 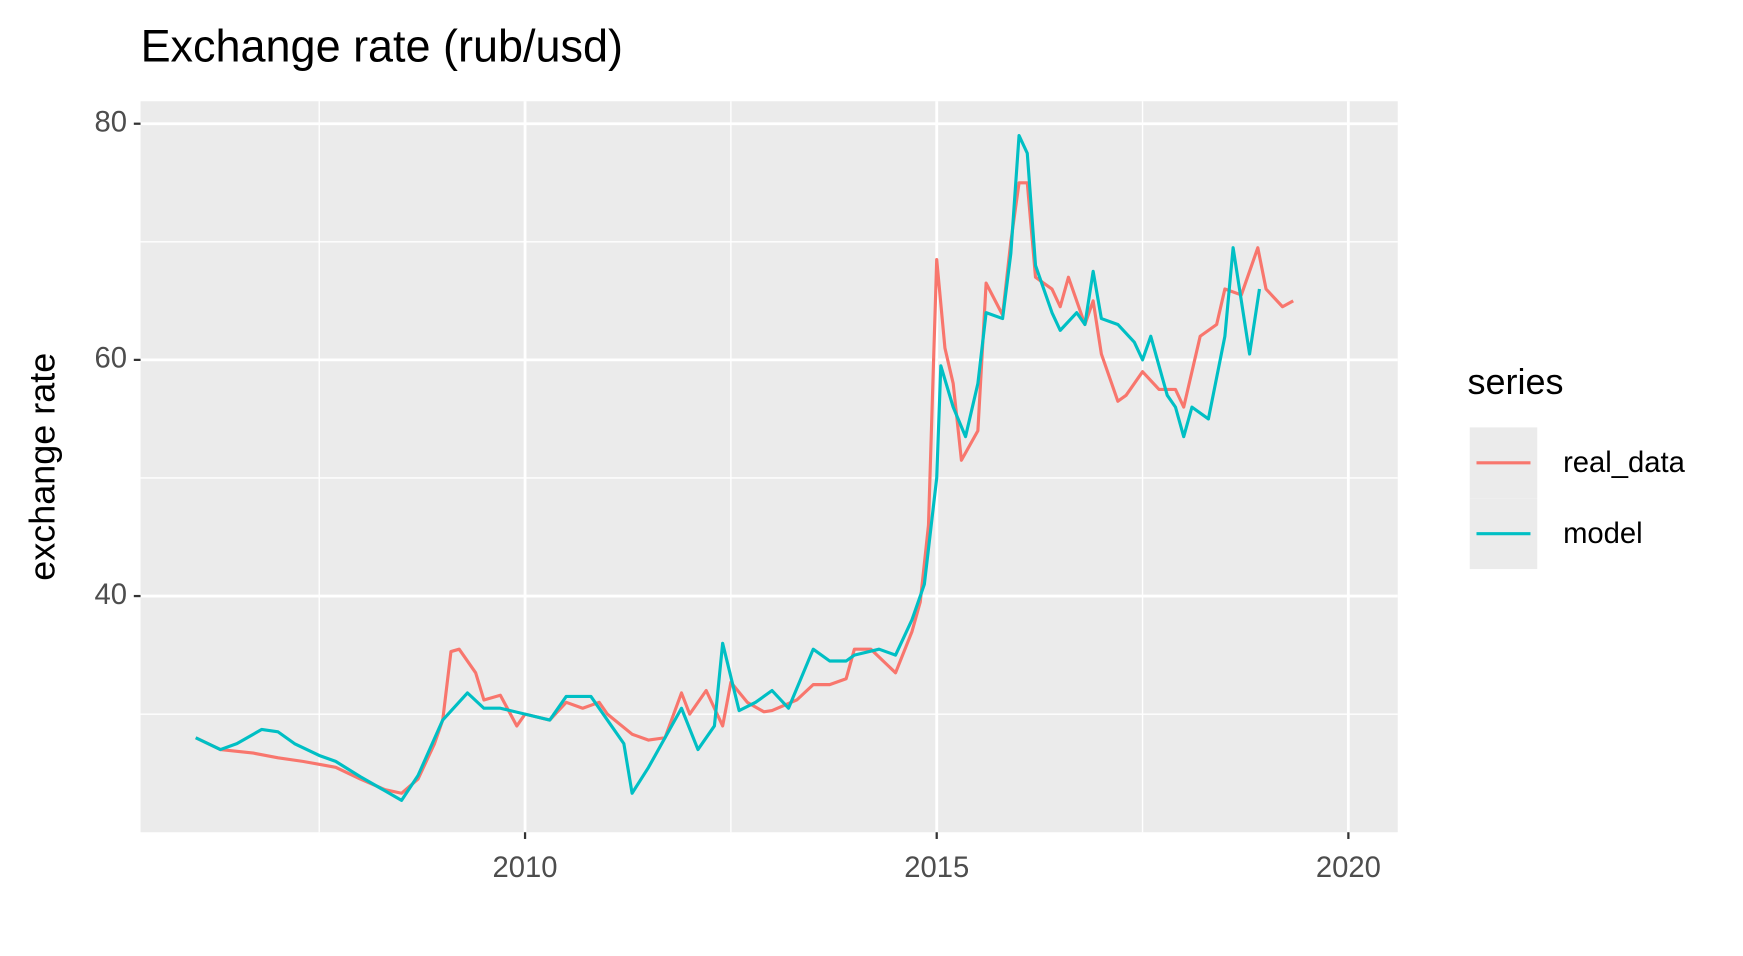 I want to click on y-tick-label: 60, so click(x=111, y=359).